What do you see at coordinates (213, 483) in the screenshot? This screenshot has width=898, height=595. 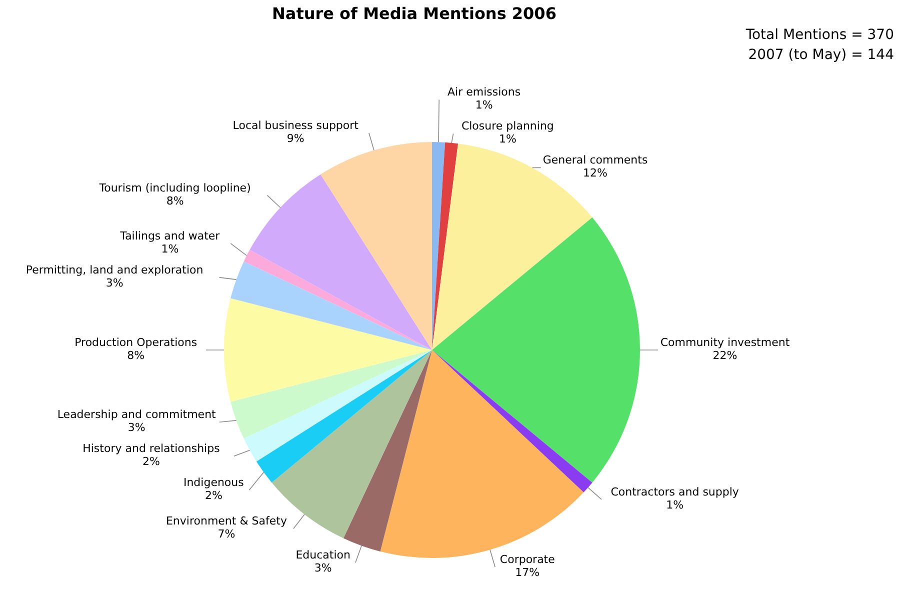 I see `slice-label: Indigenous` at bounding box center [213, 483].